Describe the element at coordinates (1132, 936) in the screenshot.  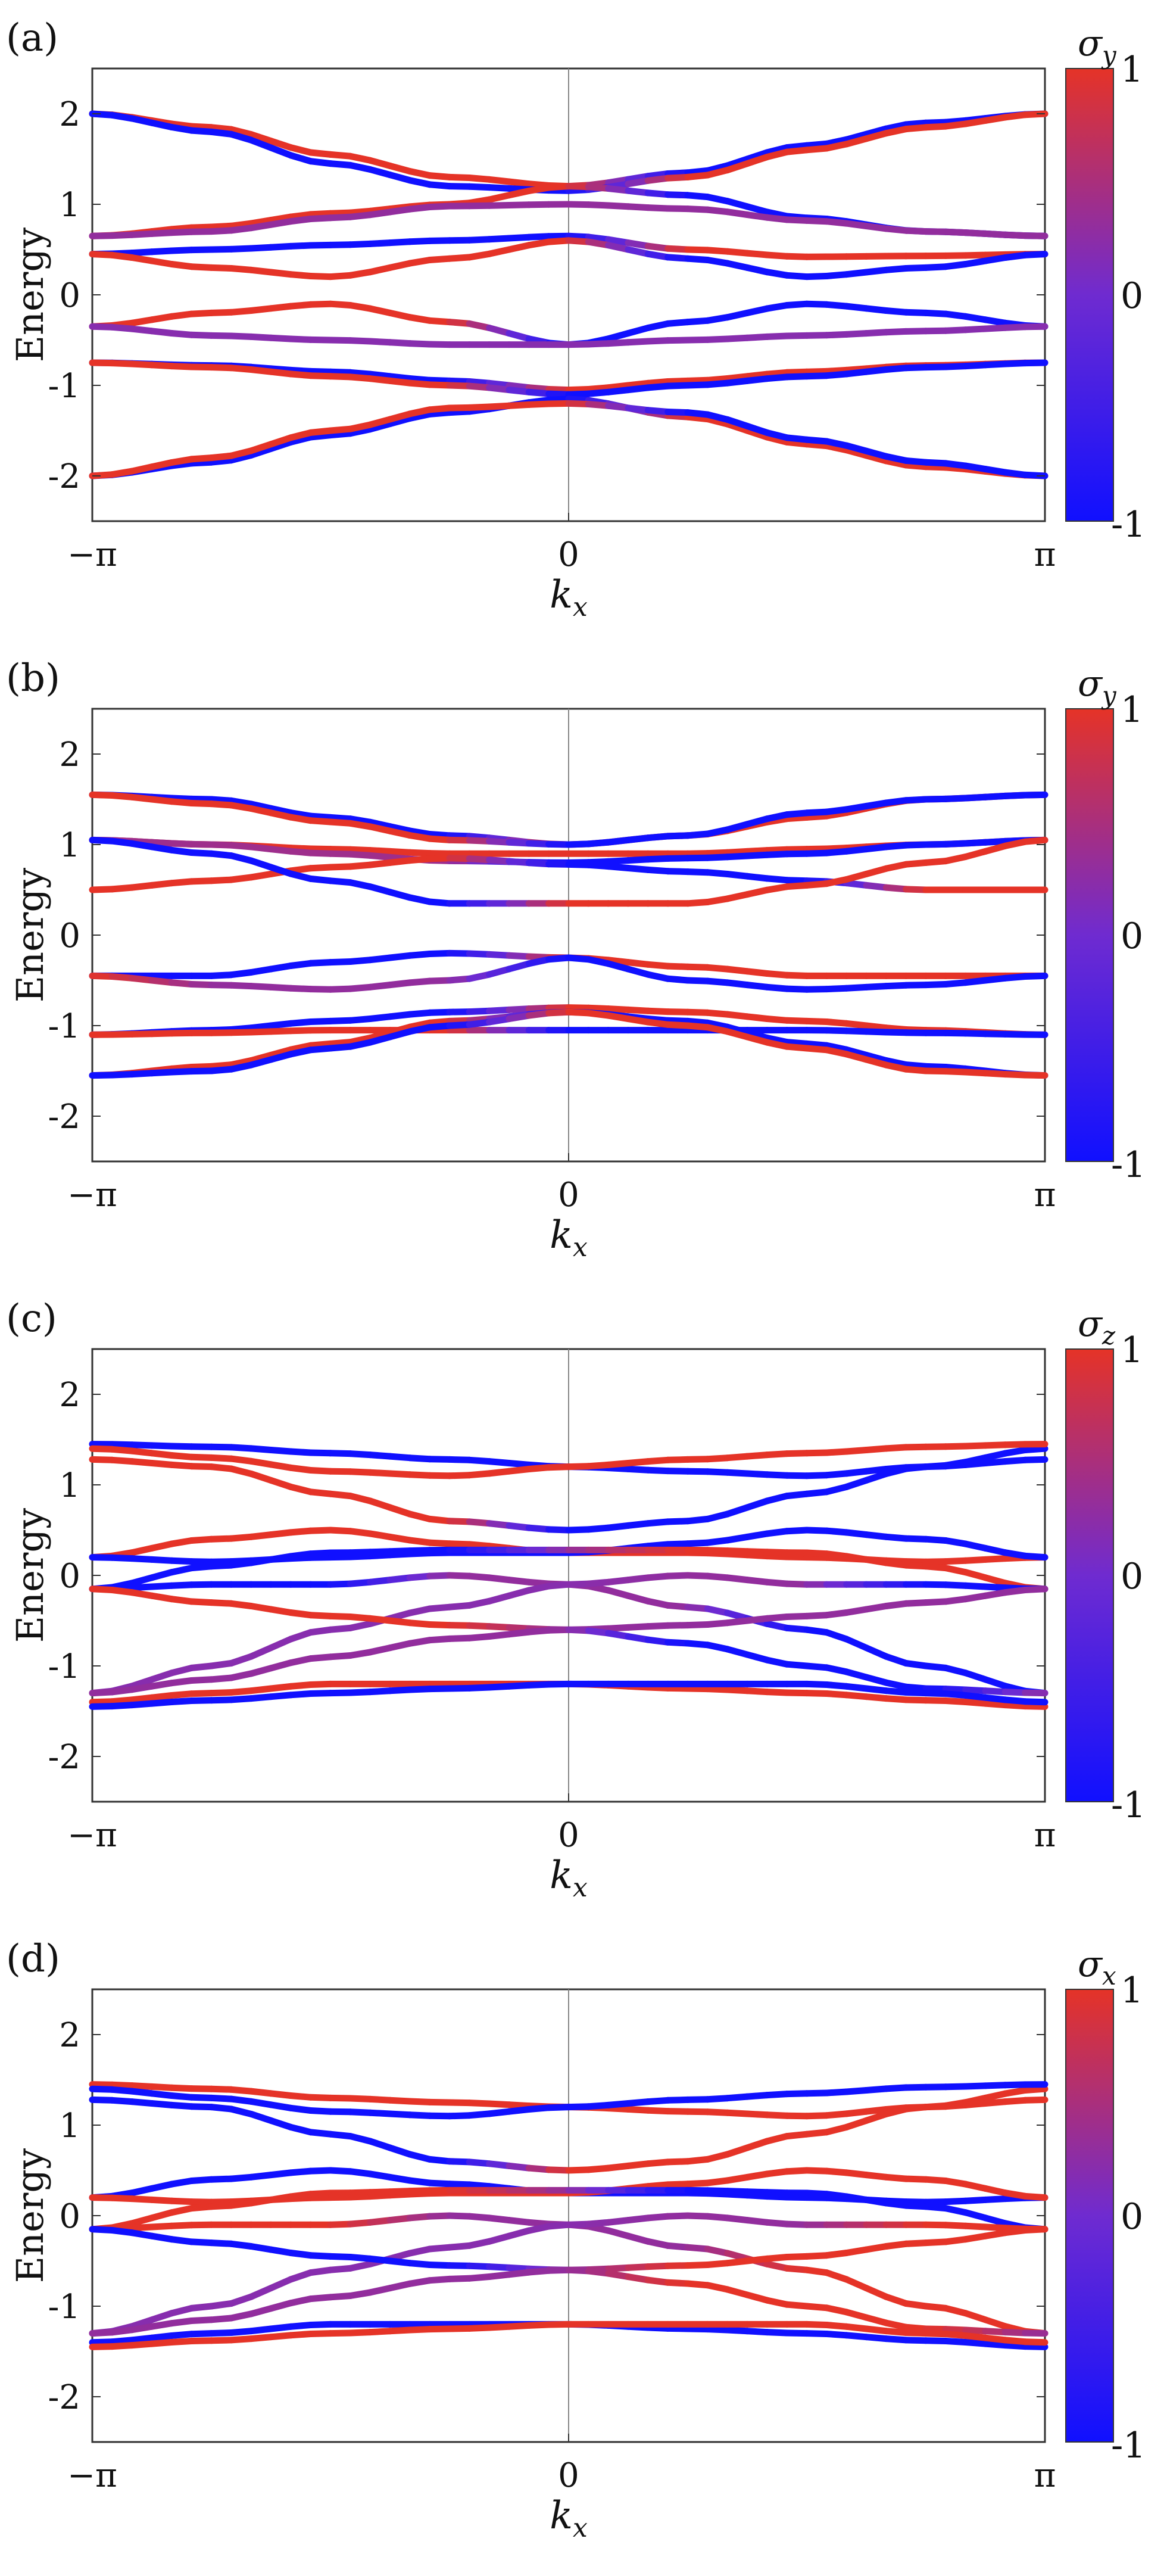
I see `colorbar-mid-label: 0` at that location.